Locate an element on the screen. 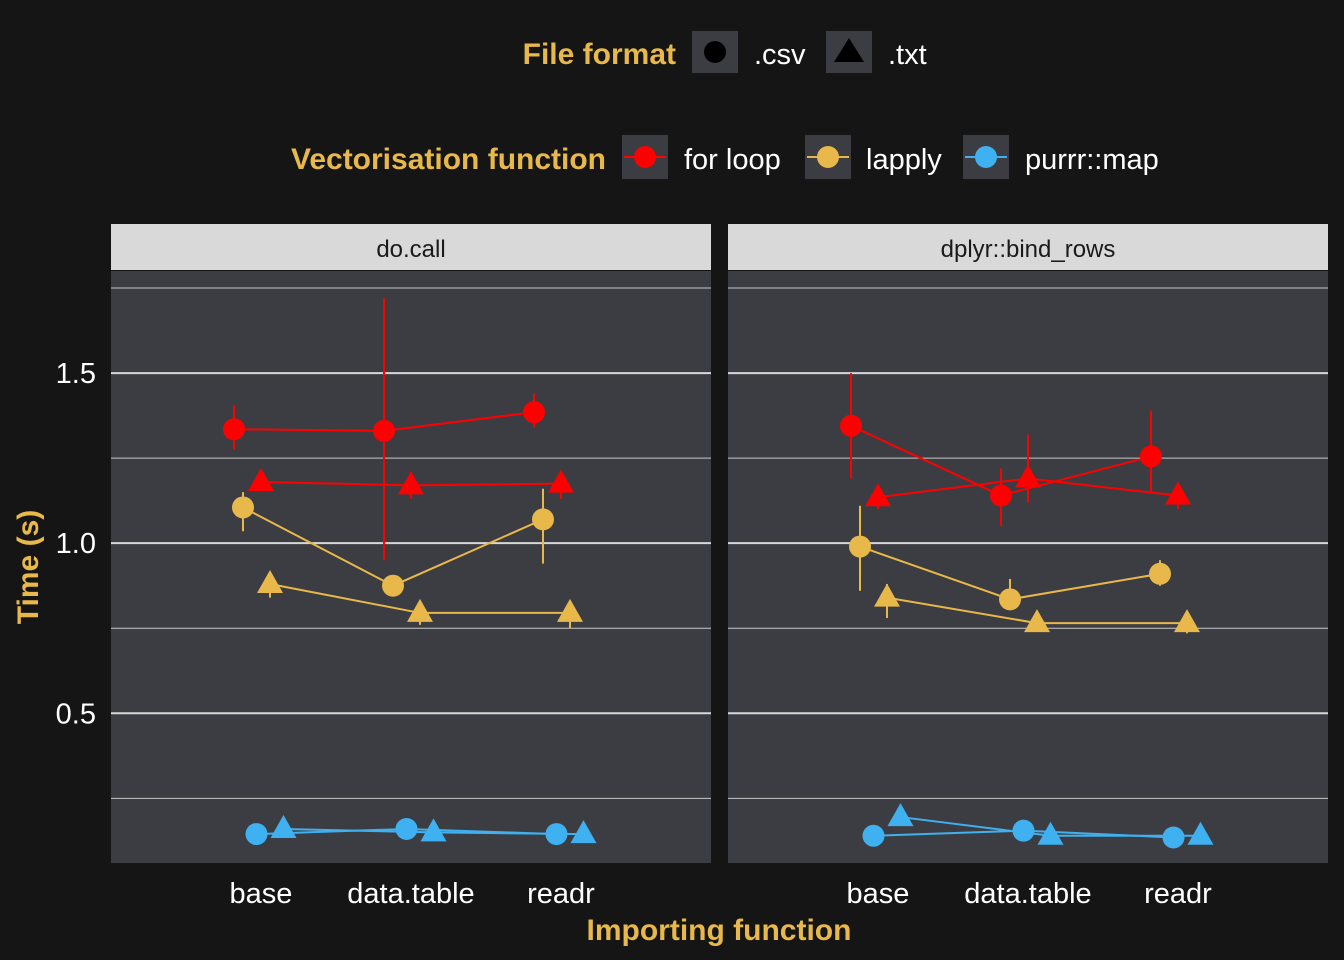 The image size is (1344, 960). legend-file-format: File format .csv .txt is located at coordinates (725, 52).